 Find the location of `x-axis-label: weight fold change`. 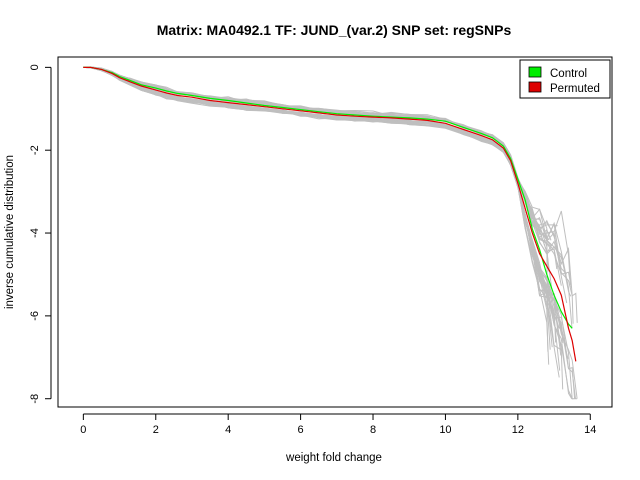

x-axis-label: weight fold change is located at coordinates (333, 458).